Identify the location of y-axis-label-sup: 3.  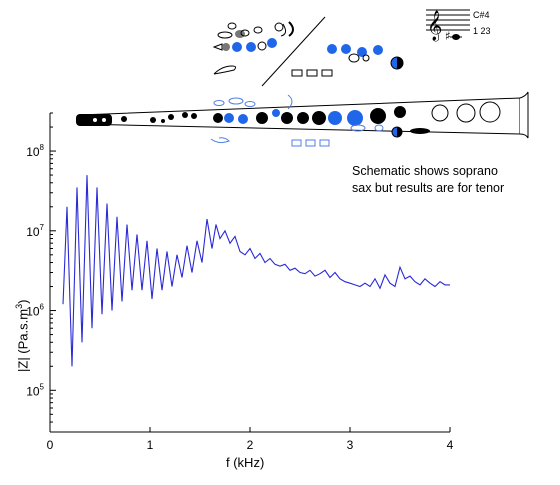
(19, 306).